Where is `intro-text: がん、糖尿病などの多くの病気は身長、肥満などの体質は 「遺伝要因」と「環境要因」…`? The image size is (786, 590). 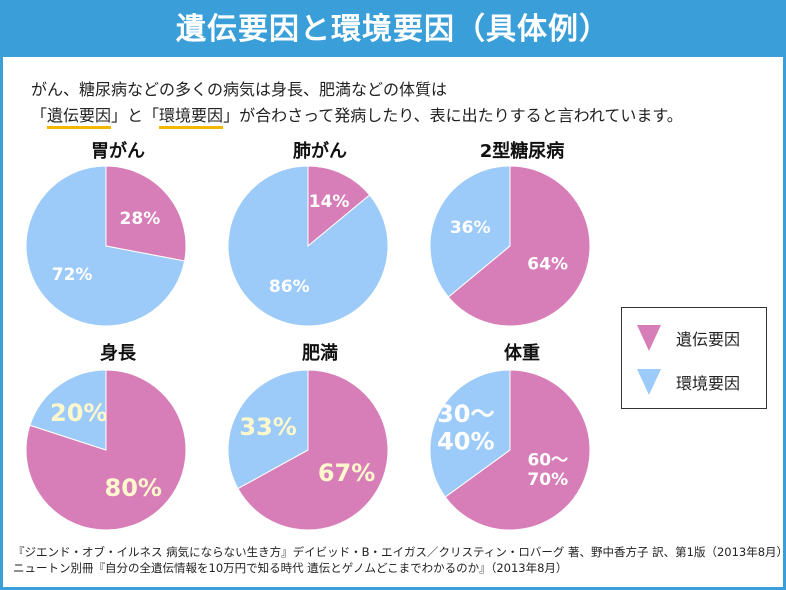 intro-text: がん、糖尿病などの多くの病気は身長、肥満などの体質は 「遺伝要因」と「環境要因」… is located at coordinates (401, 103).